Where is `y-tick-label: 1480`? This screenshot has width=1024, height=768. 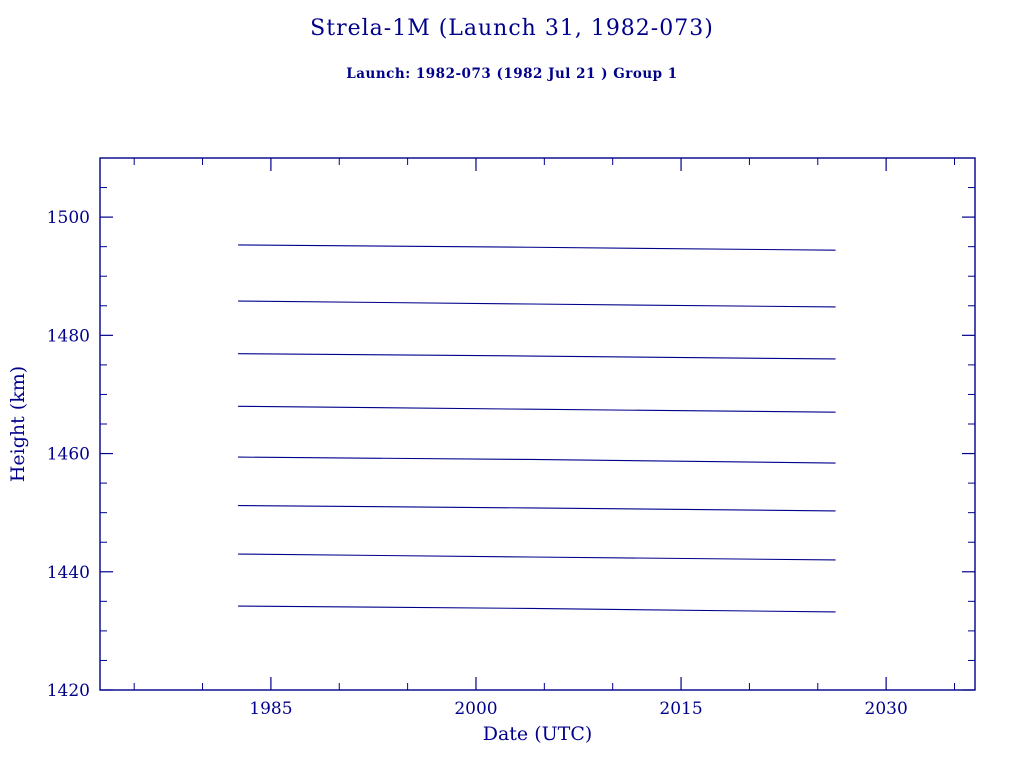 y-tick-label: 1480 is located at coordinates (68, 336).